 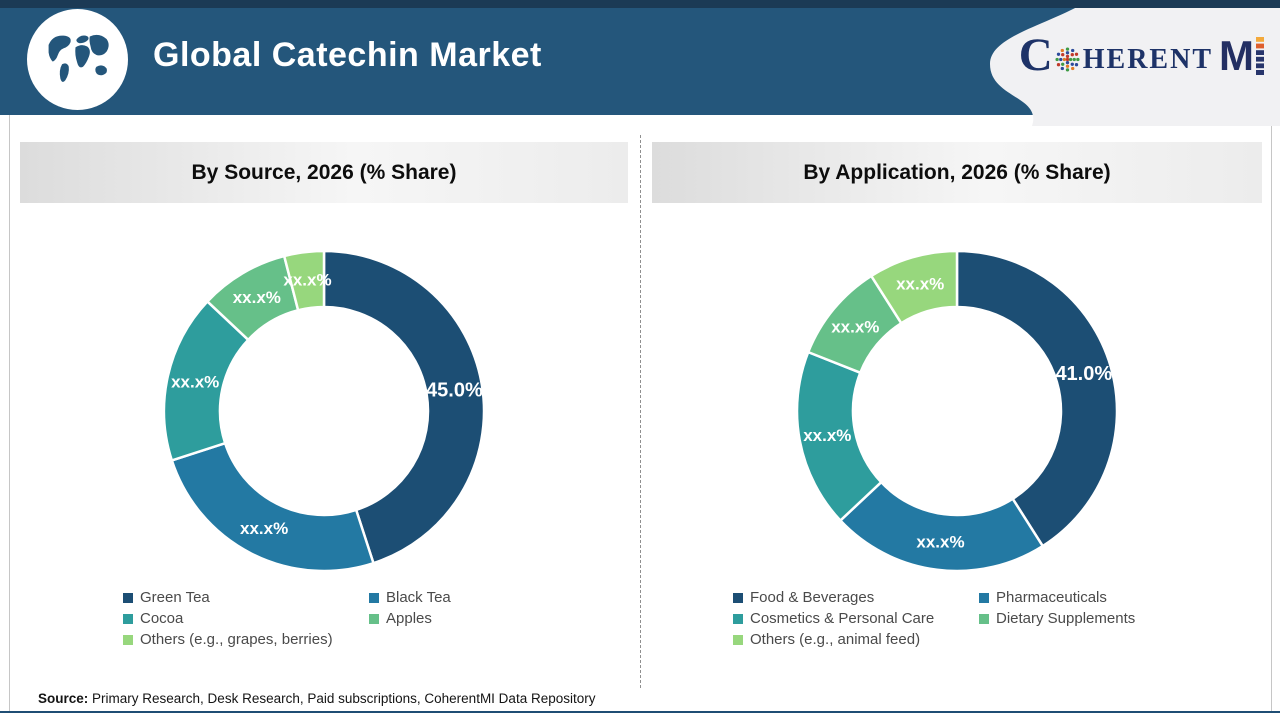 I want to click on legend-label: Green Tea, so click(x=175, y=597).